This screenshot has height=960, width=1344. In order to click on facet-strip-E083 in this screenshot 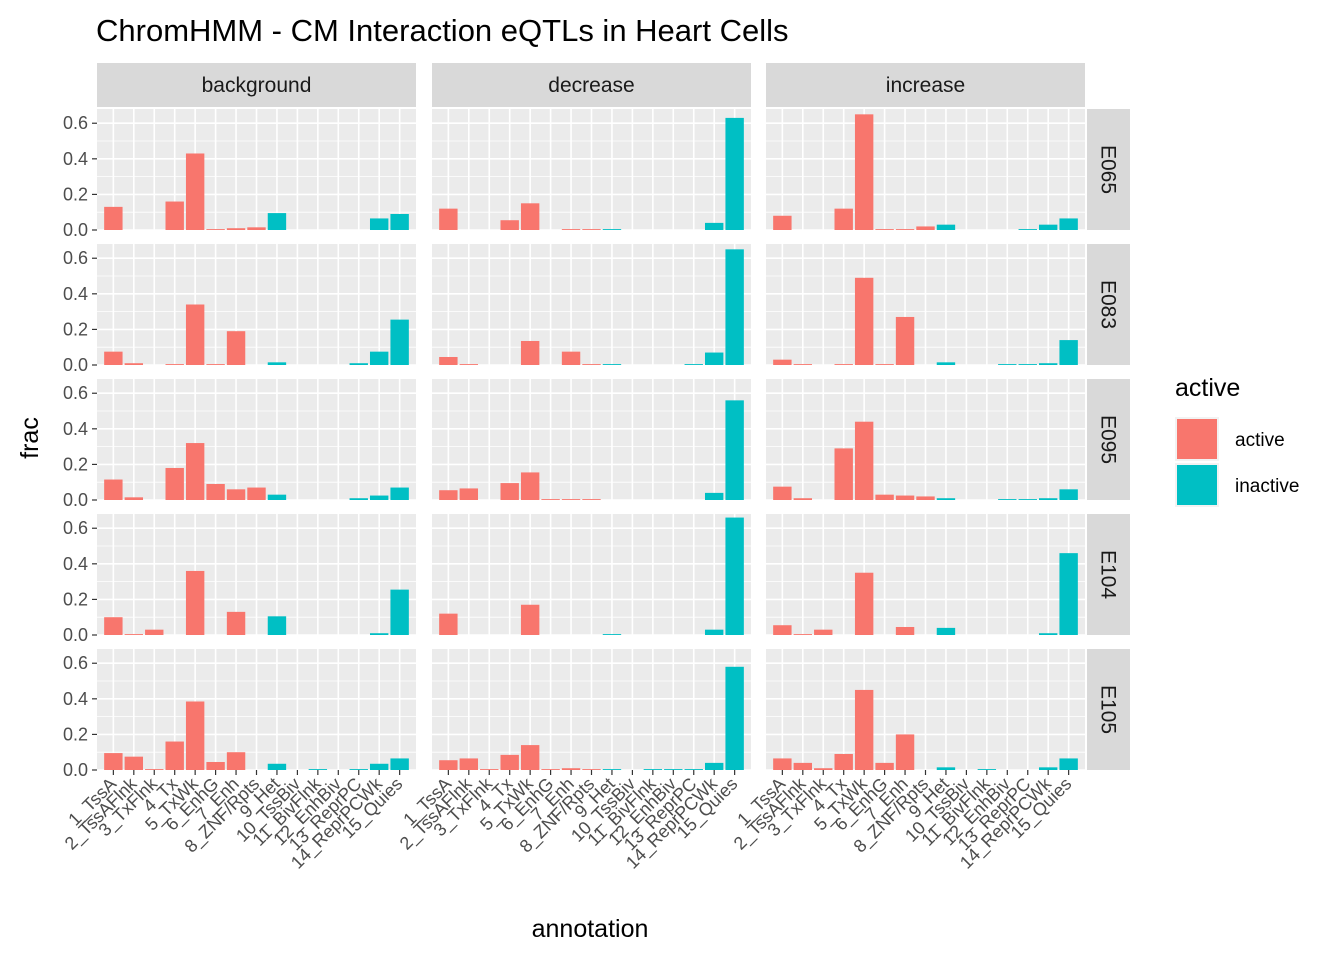, I will do `click(1108, 304)`.